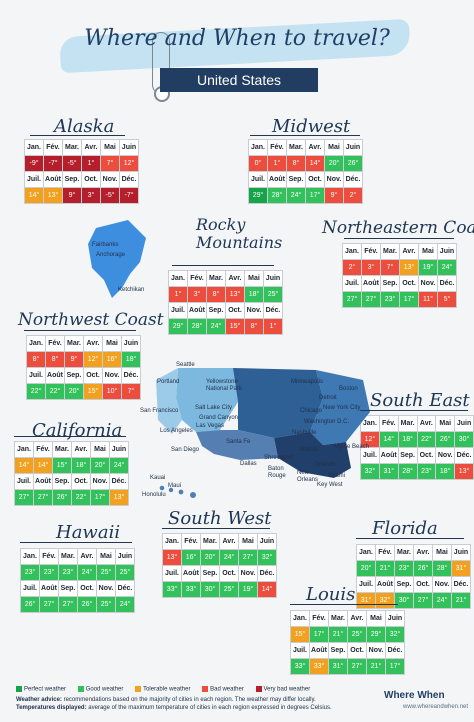  I want to click on legend-item-perfect: Perfect weather, so click(41, 689).